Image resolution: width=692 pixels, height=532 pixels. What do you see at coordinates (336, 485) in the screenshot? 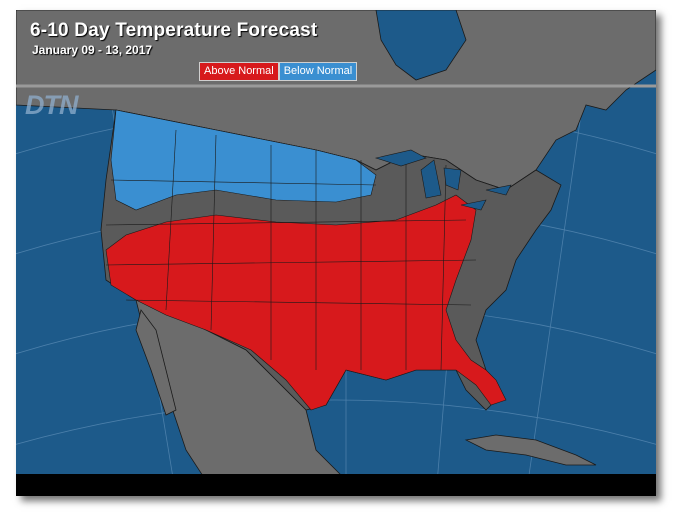
I see `bottom-bar` at bounding box center [336, 485].